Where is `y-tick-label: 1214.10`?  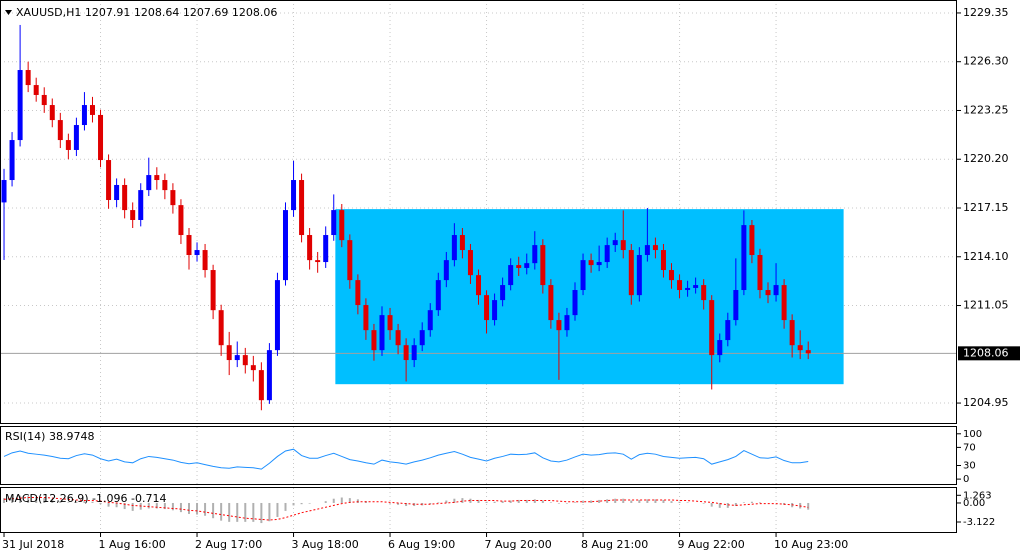
y-tick-label: 1214.10 is located at coordinates (986, 256).